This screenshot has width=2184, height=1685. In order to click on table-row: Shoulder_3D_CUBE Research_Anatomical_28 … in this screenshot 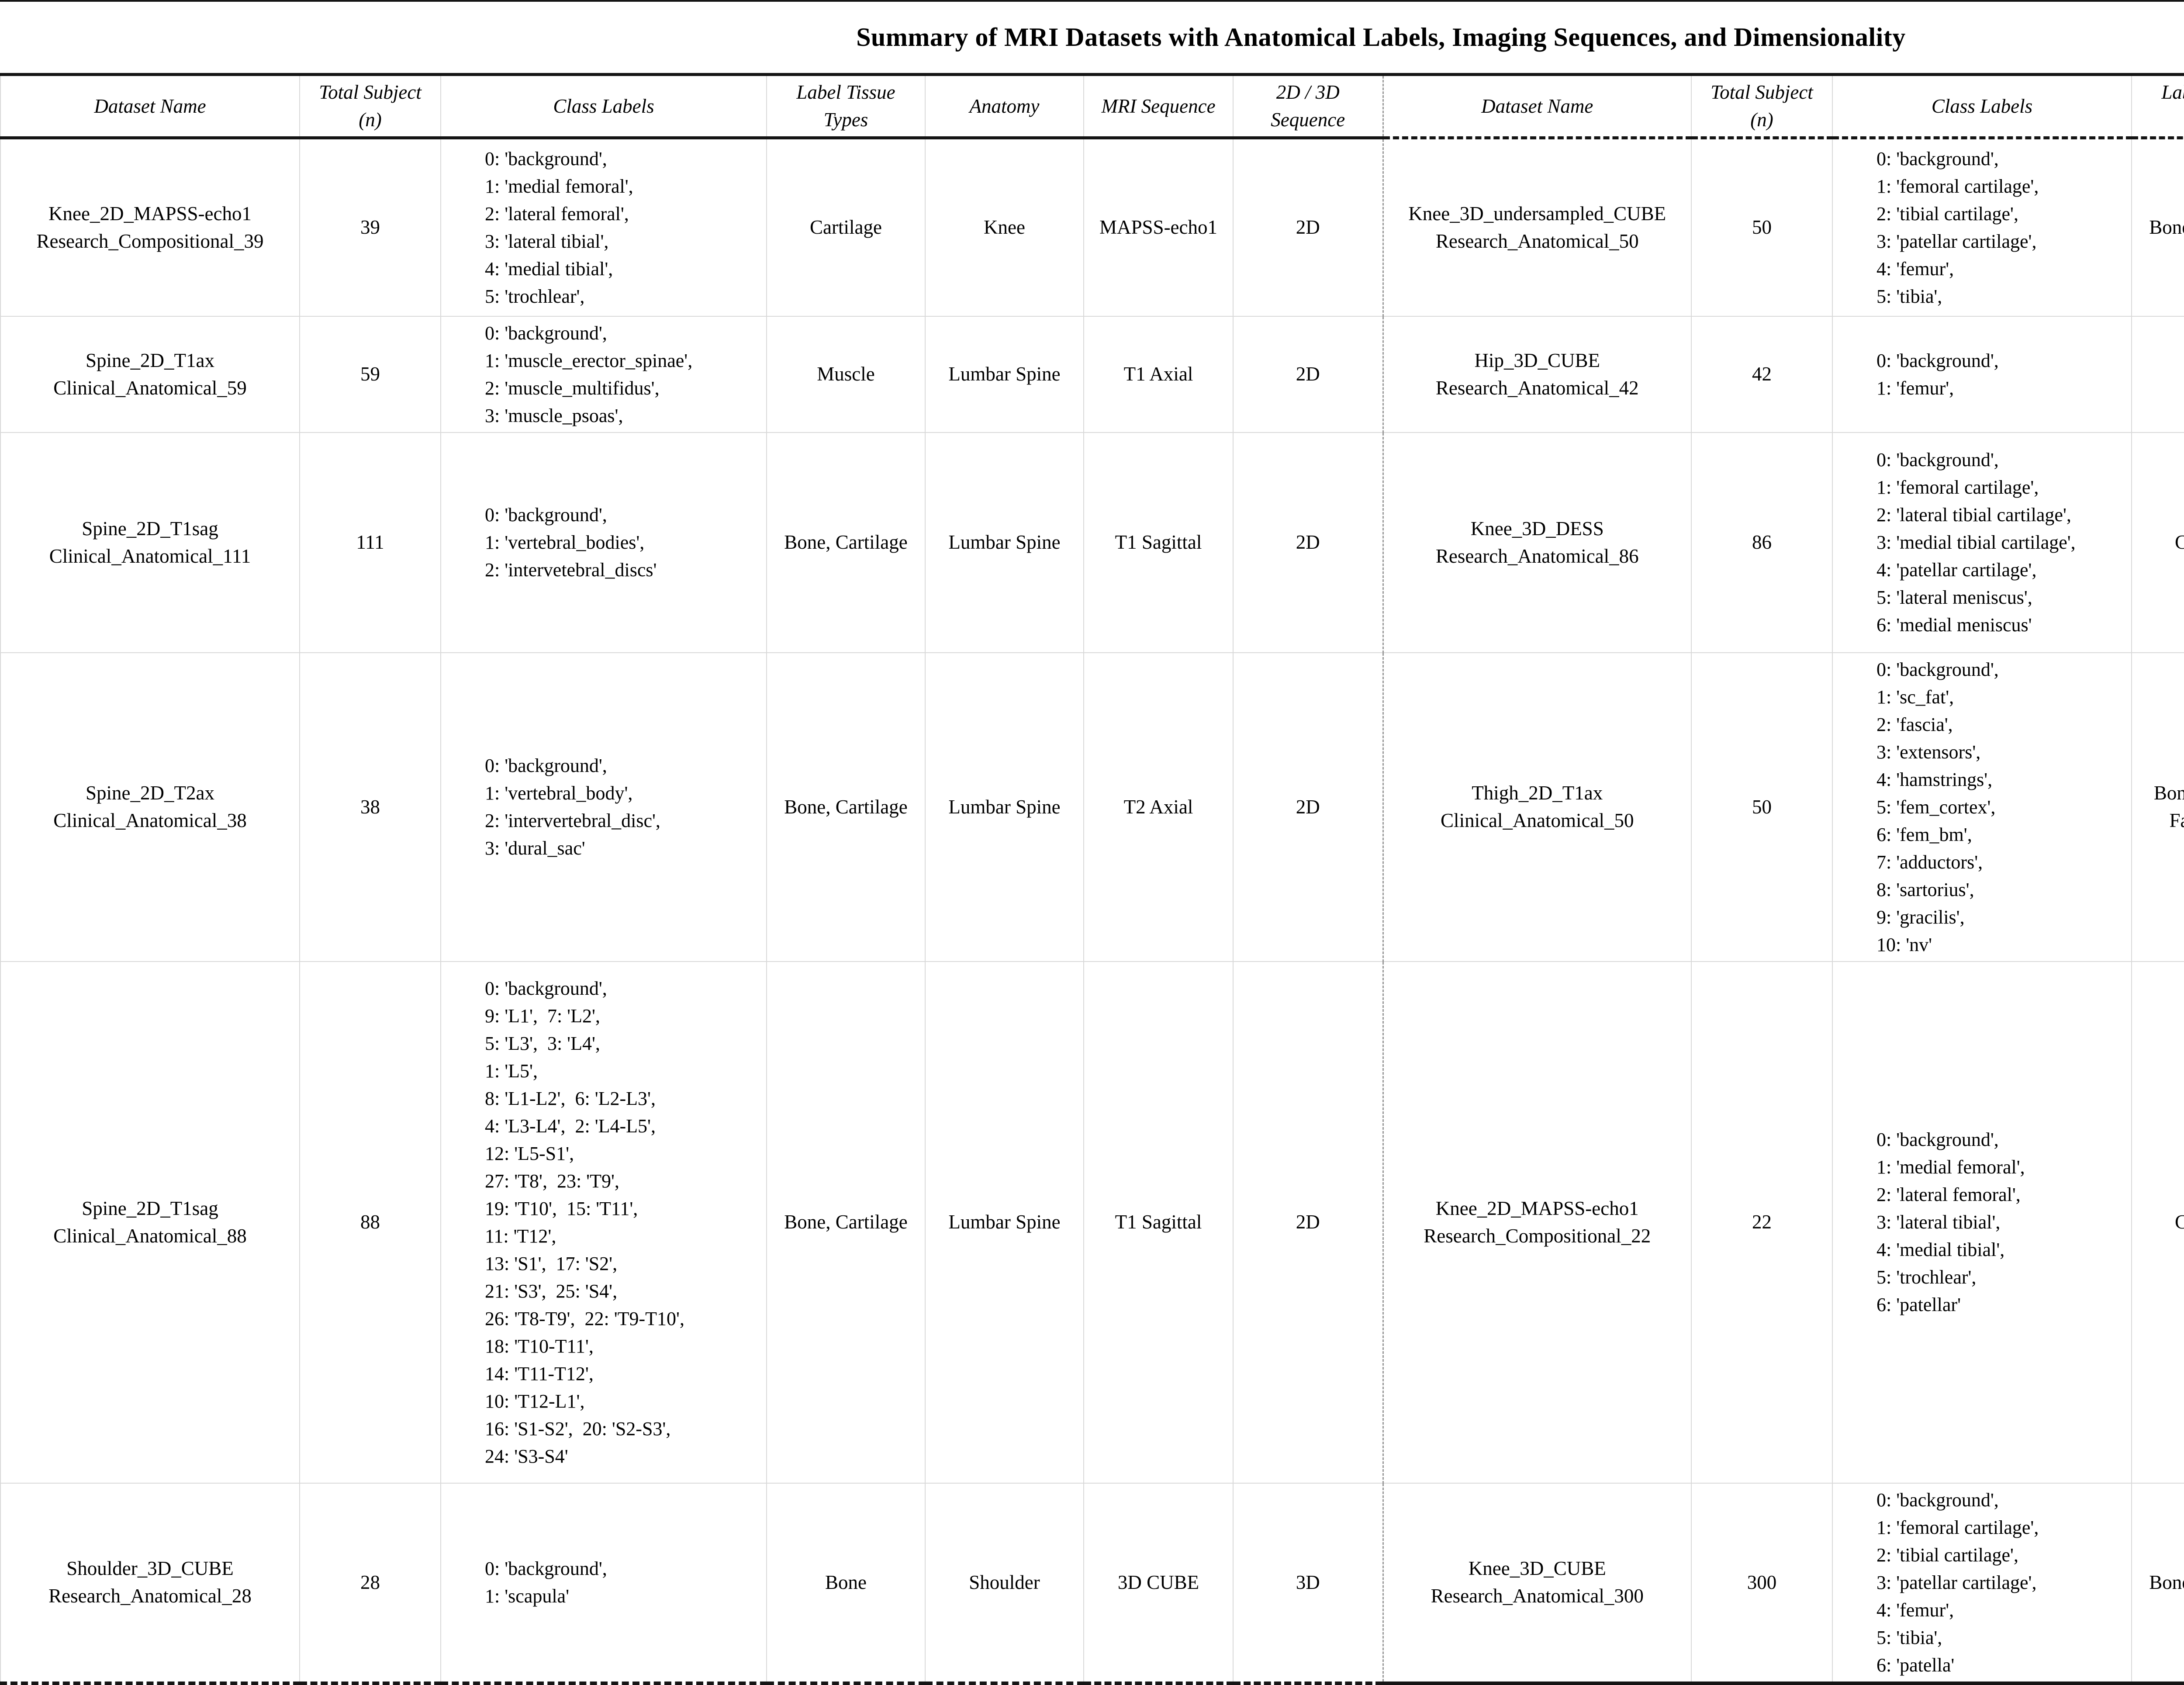, I will do `click(1092, 1583)`.